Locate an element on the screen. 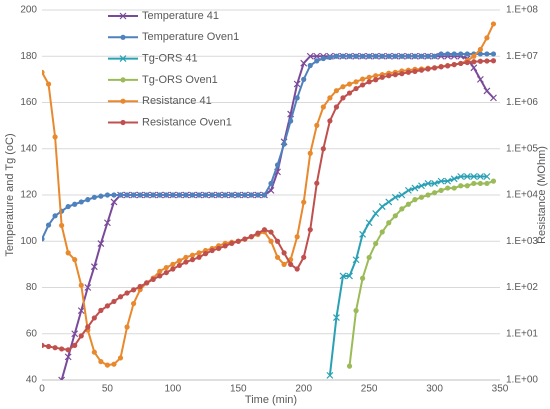  y-tick-label: 160 is located at coordinates (28, 102).